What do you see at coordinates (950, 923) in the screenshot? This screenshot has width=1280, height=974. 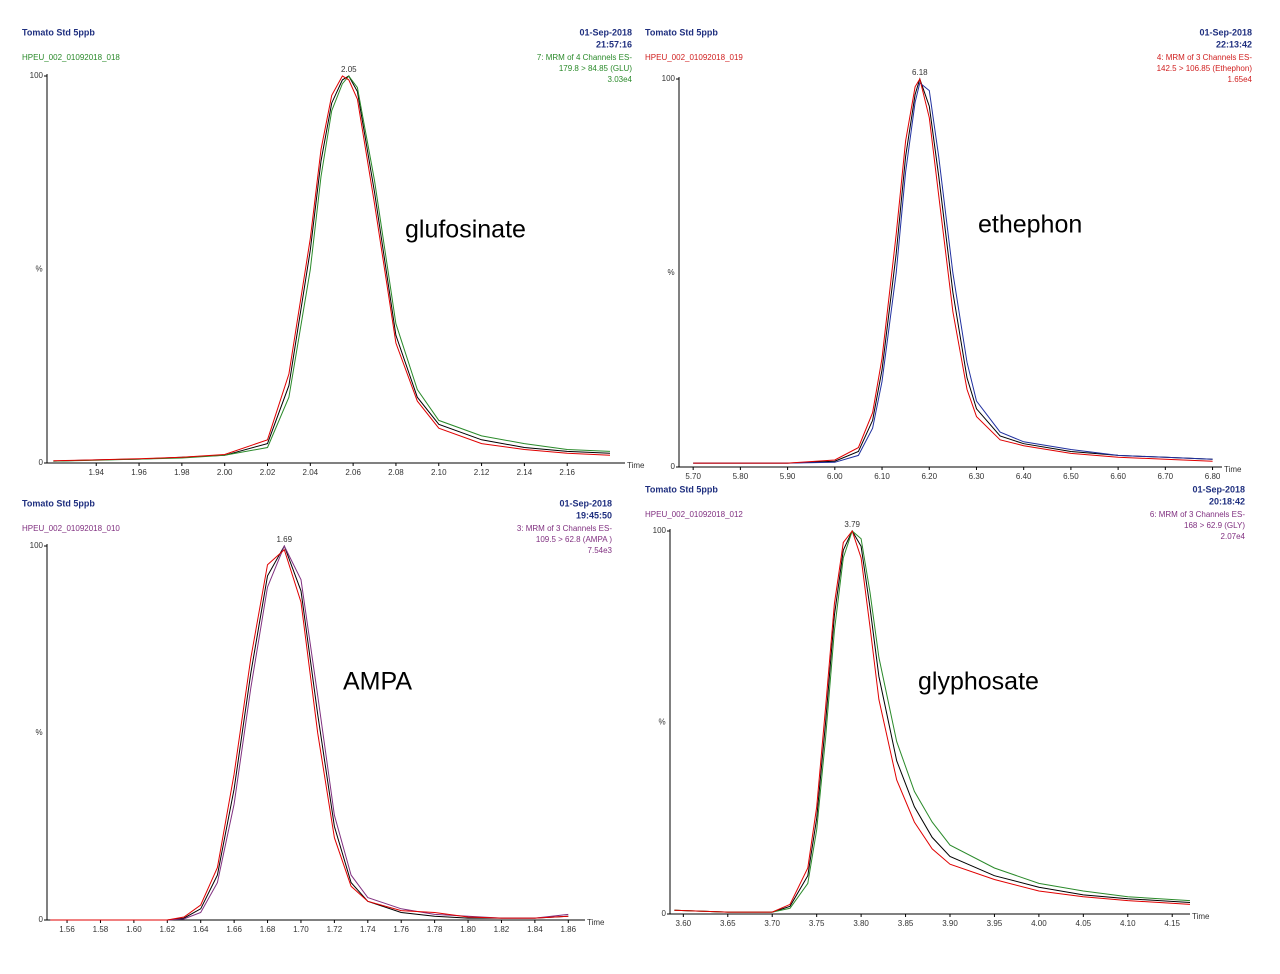 I see `x-tick-label: 3.90` at bounding box center [950, 923].